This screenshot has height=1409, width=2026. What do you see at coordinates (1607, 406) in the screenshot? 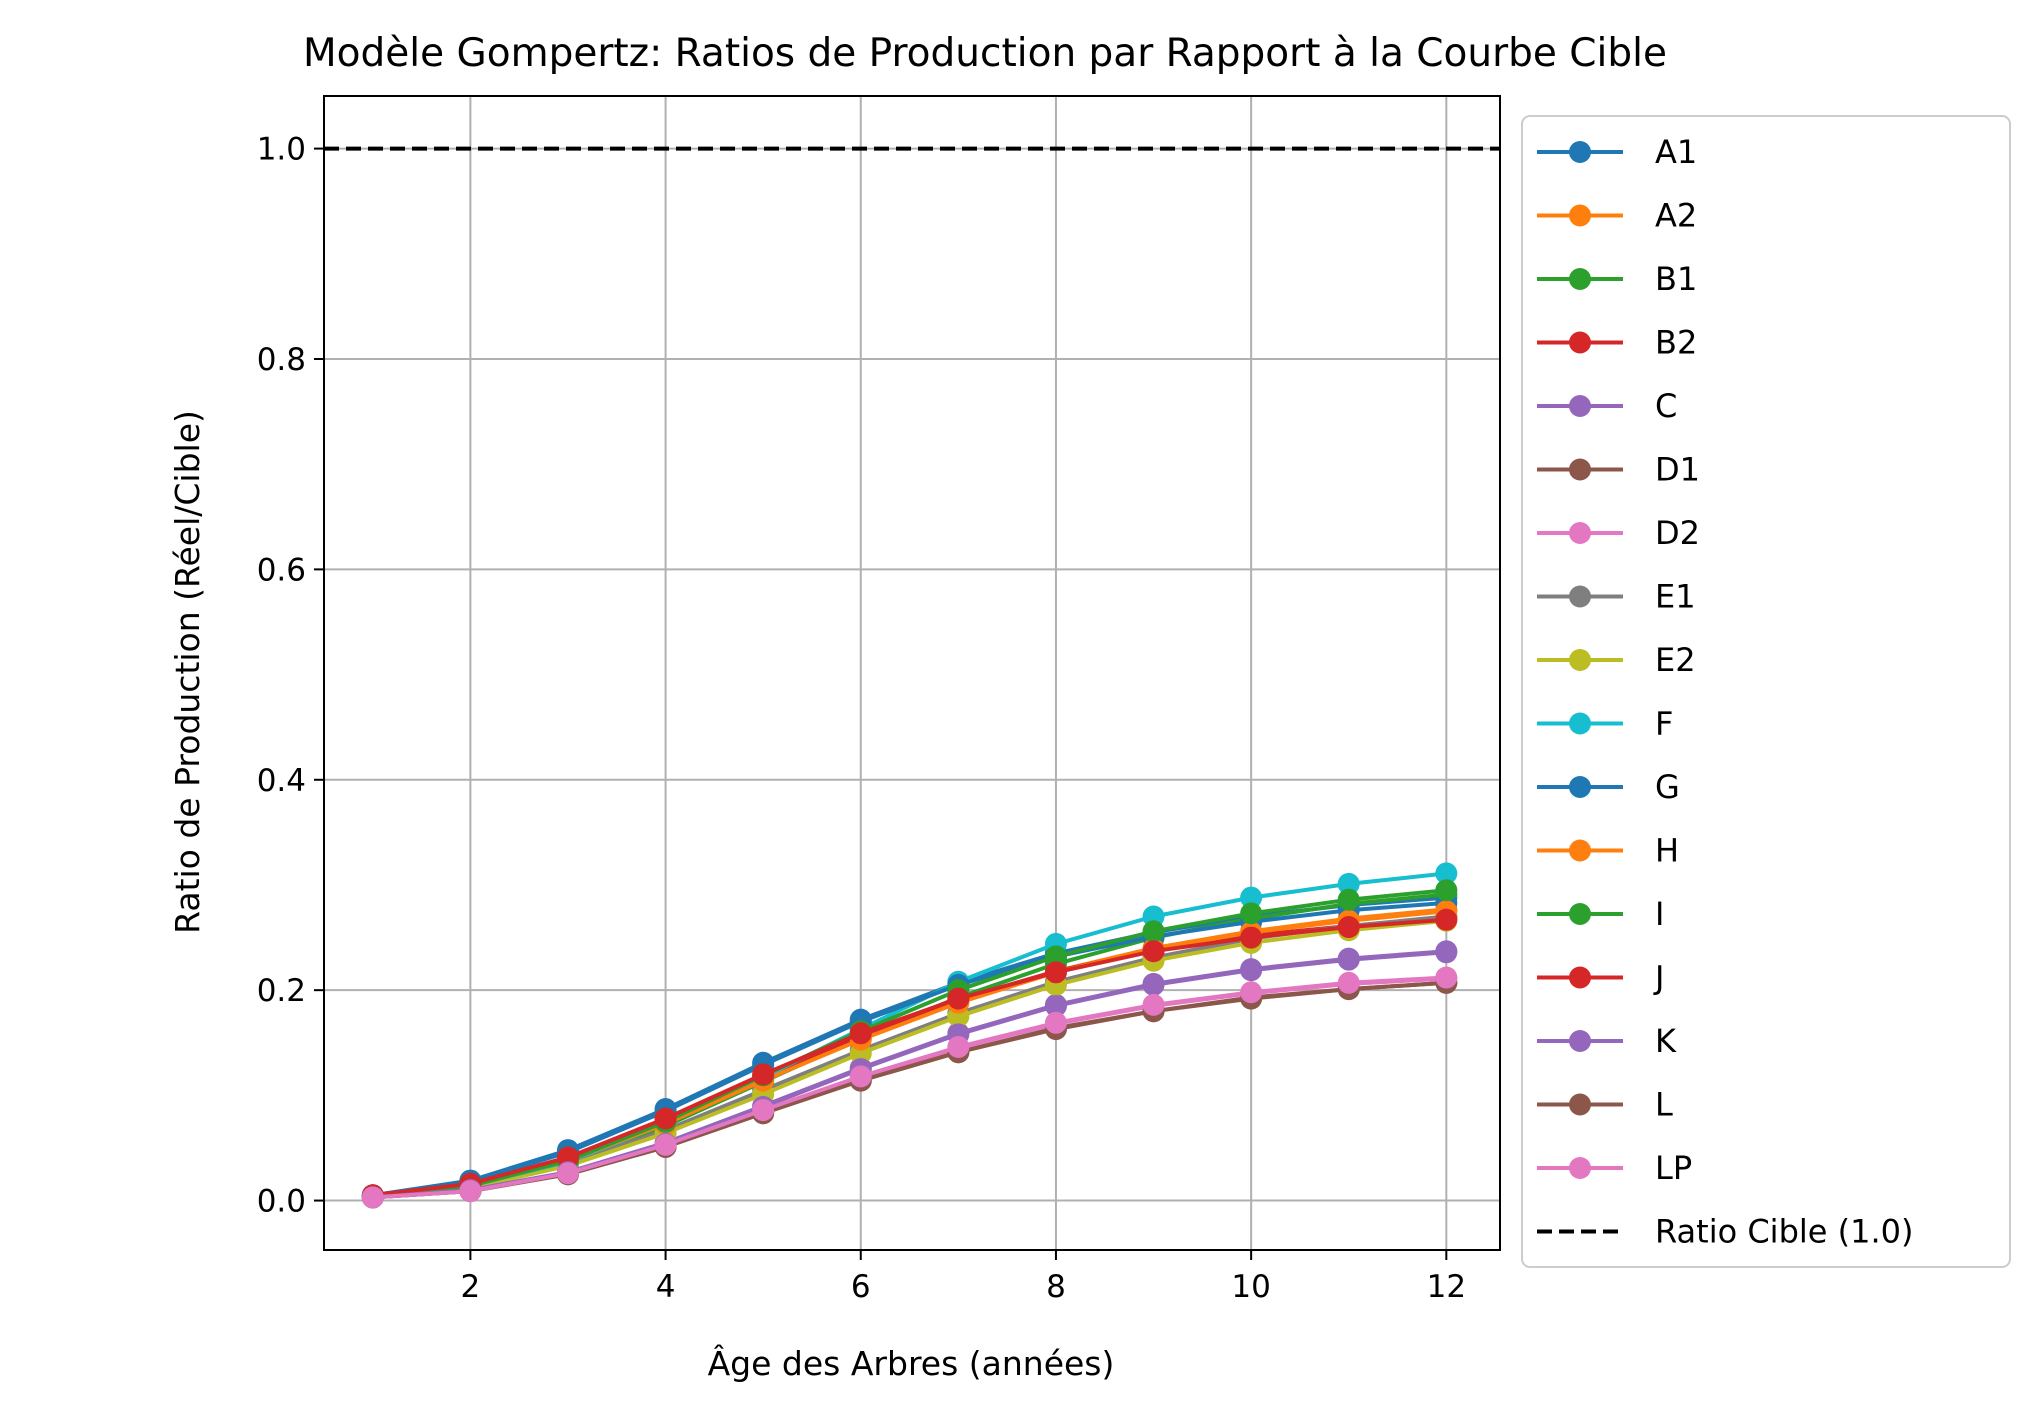
I see `legend-item-c: C` at bounding box center [1607, 406].